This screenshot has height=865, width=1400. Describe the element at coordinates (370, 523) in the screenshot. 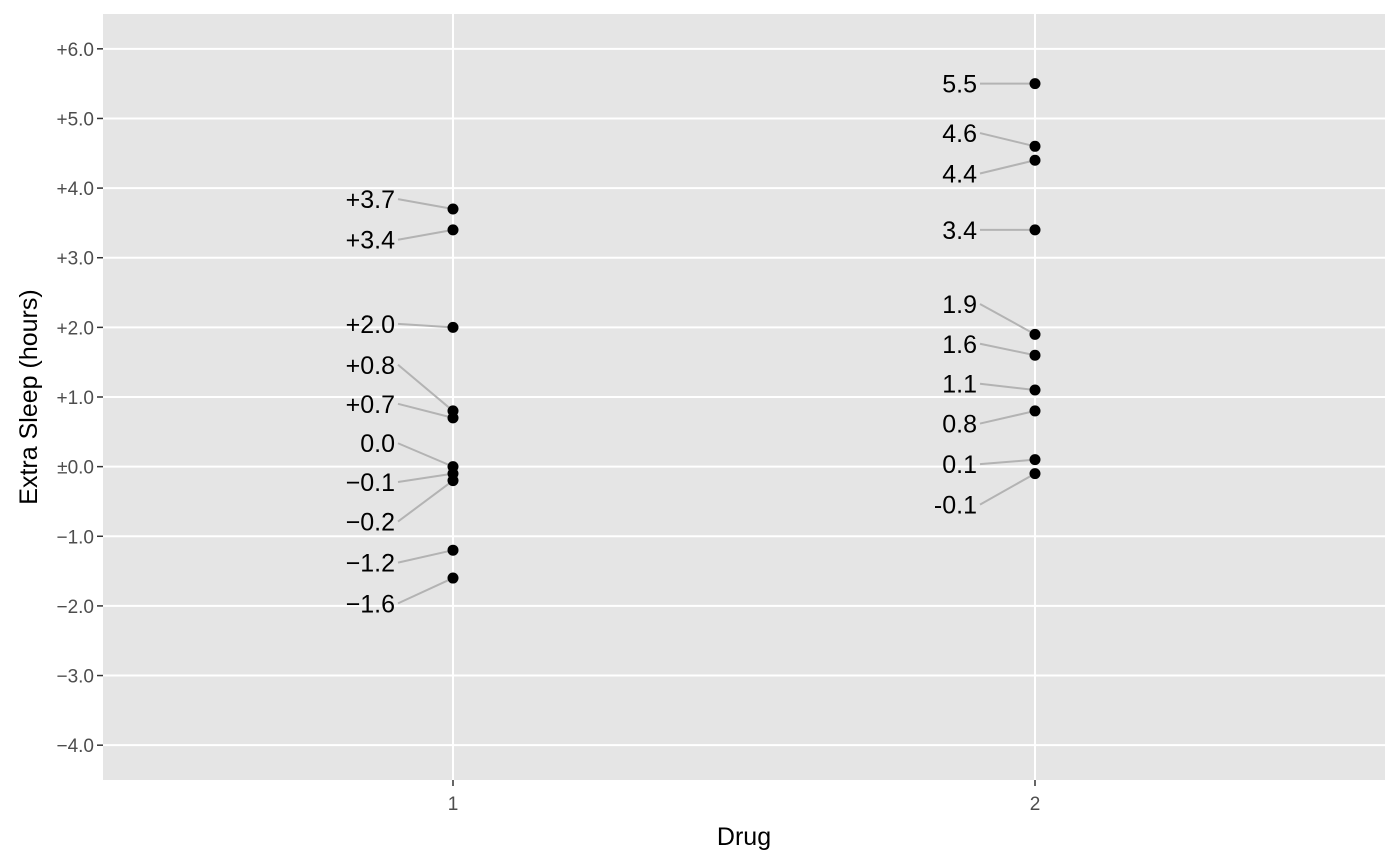

I see `point-label: −0.2` at that location.